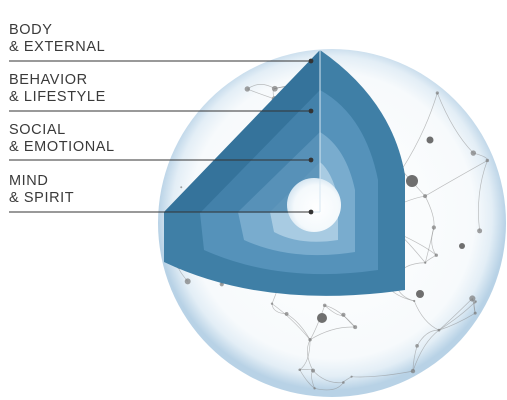  I want to click on label-social-line1: SOCIAL, so click(37, 130).